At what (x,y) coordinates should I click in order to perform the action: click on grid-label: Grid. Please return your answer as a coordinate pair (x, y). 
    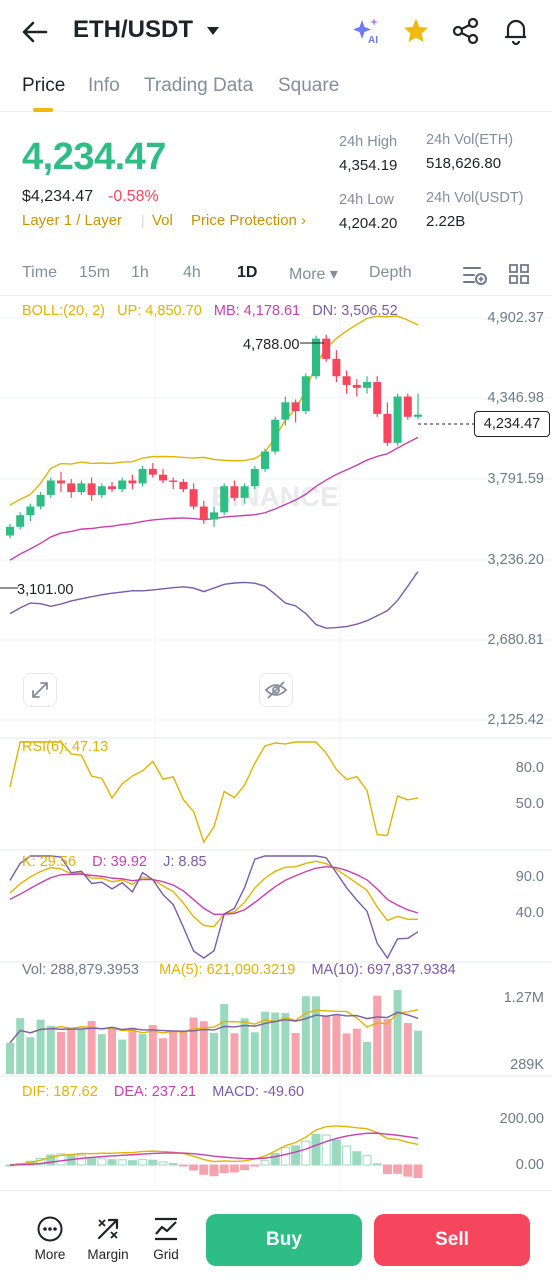
    Looking at the image, I should click on (166, 1254).